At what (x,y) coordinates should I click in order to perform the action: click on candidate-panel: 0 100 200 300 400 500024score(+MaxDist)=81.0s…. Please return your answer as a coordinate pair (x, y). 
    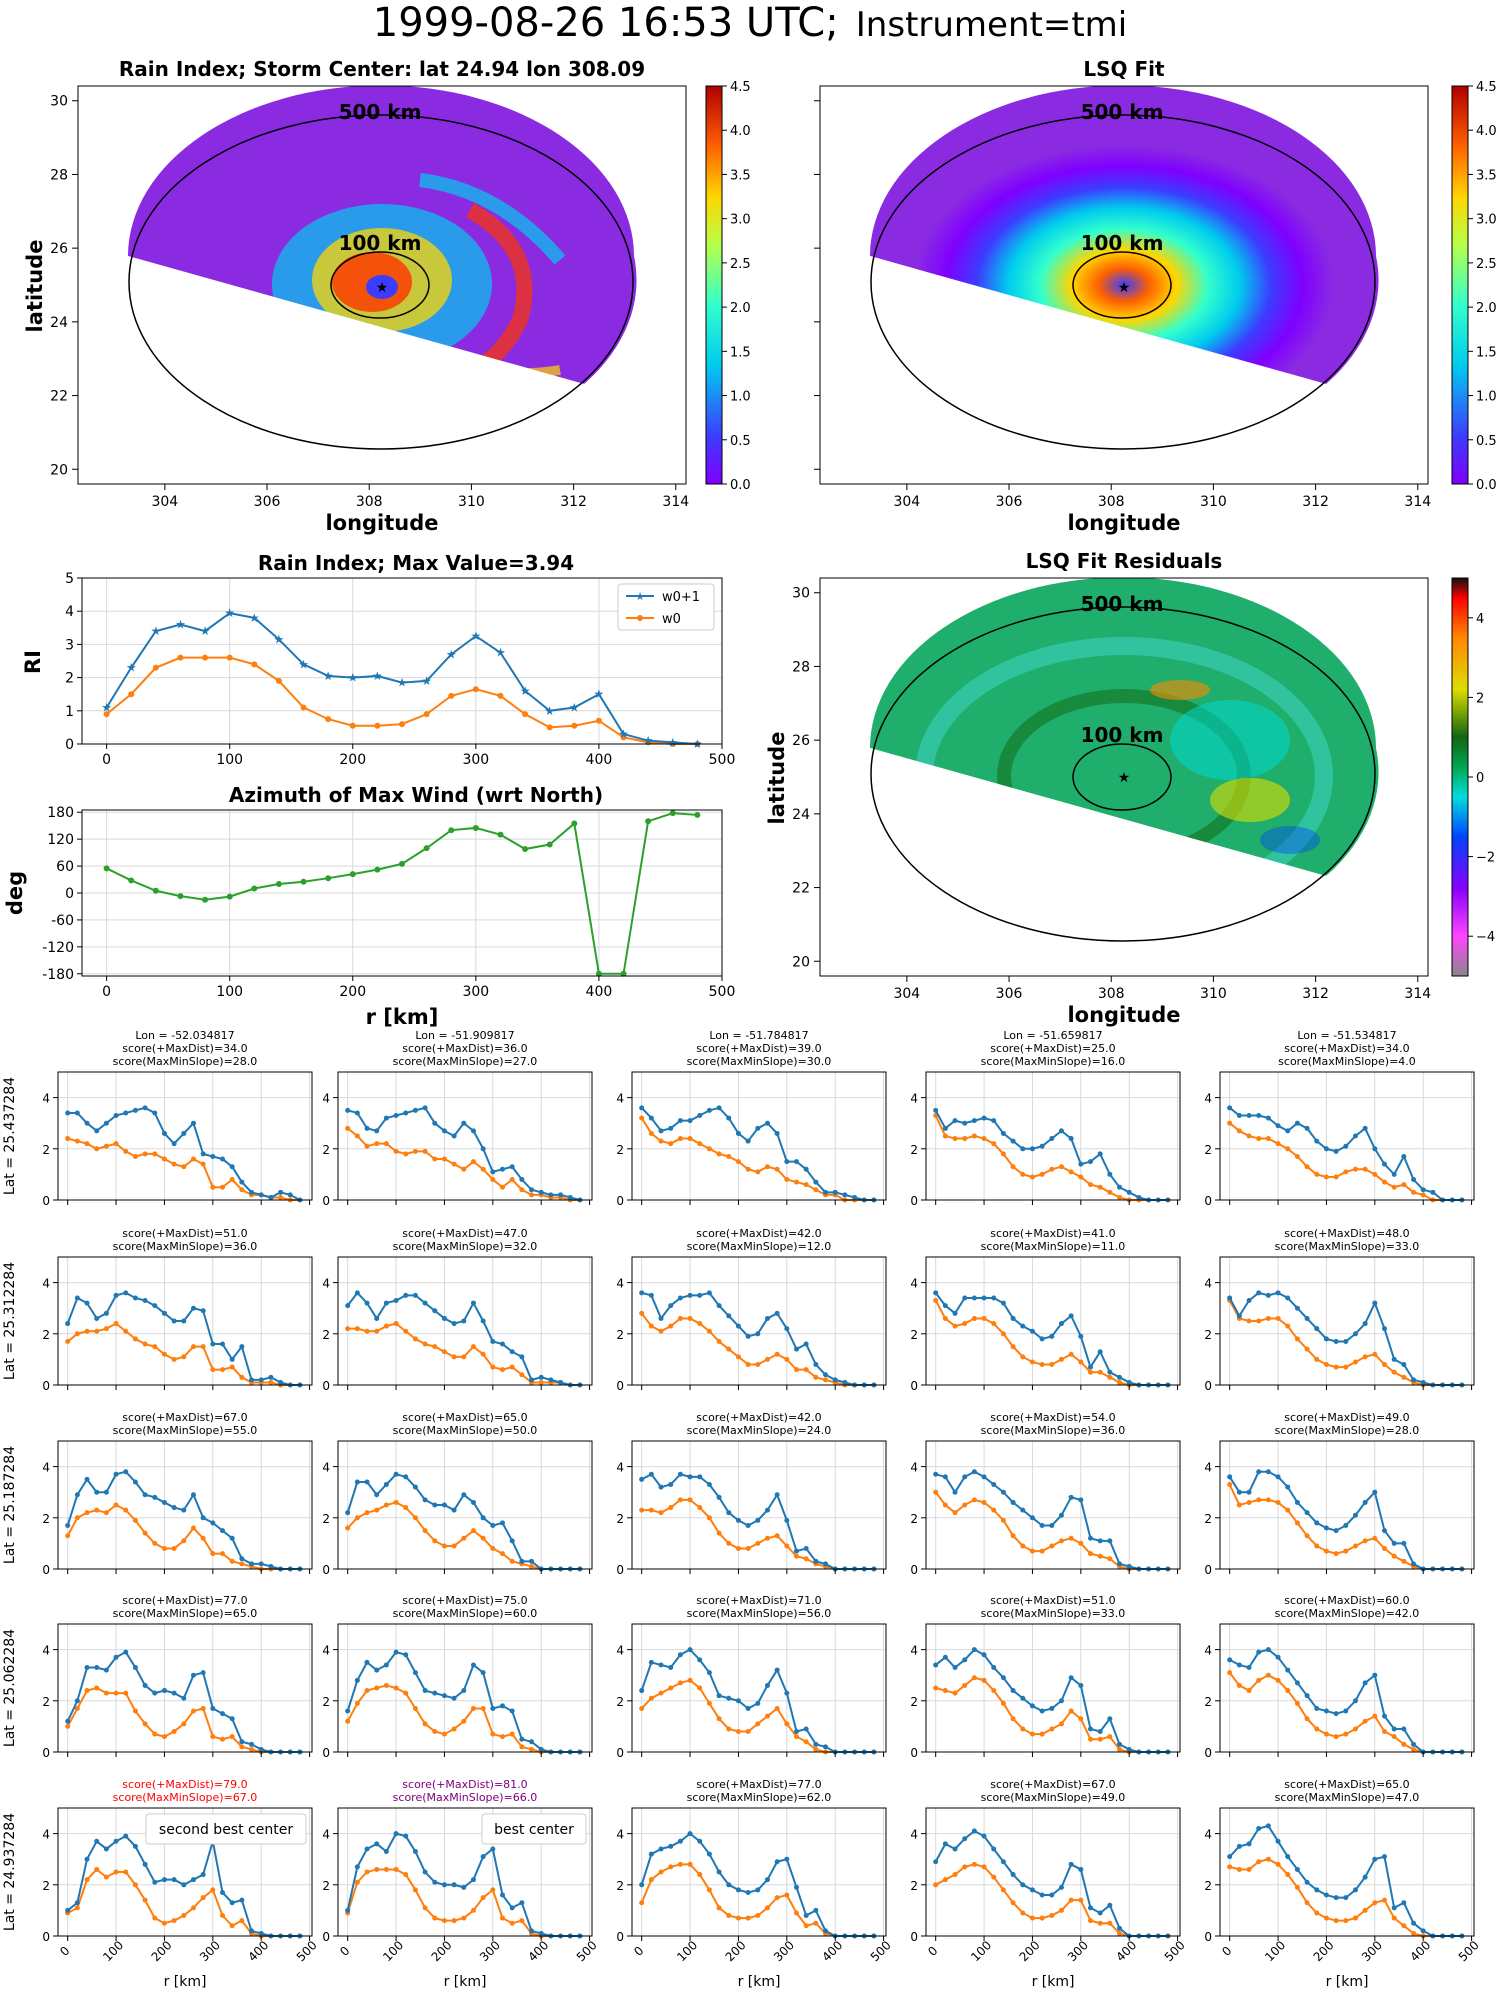
    Looking at the image, I should click on (460, 1884).